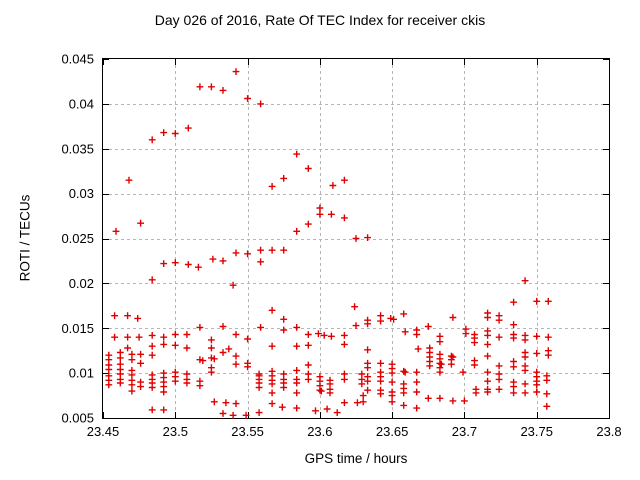 The image size is (640, 480). I want to click on y-tick-label: 0.035, so click(77, 148).